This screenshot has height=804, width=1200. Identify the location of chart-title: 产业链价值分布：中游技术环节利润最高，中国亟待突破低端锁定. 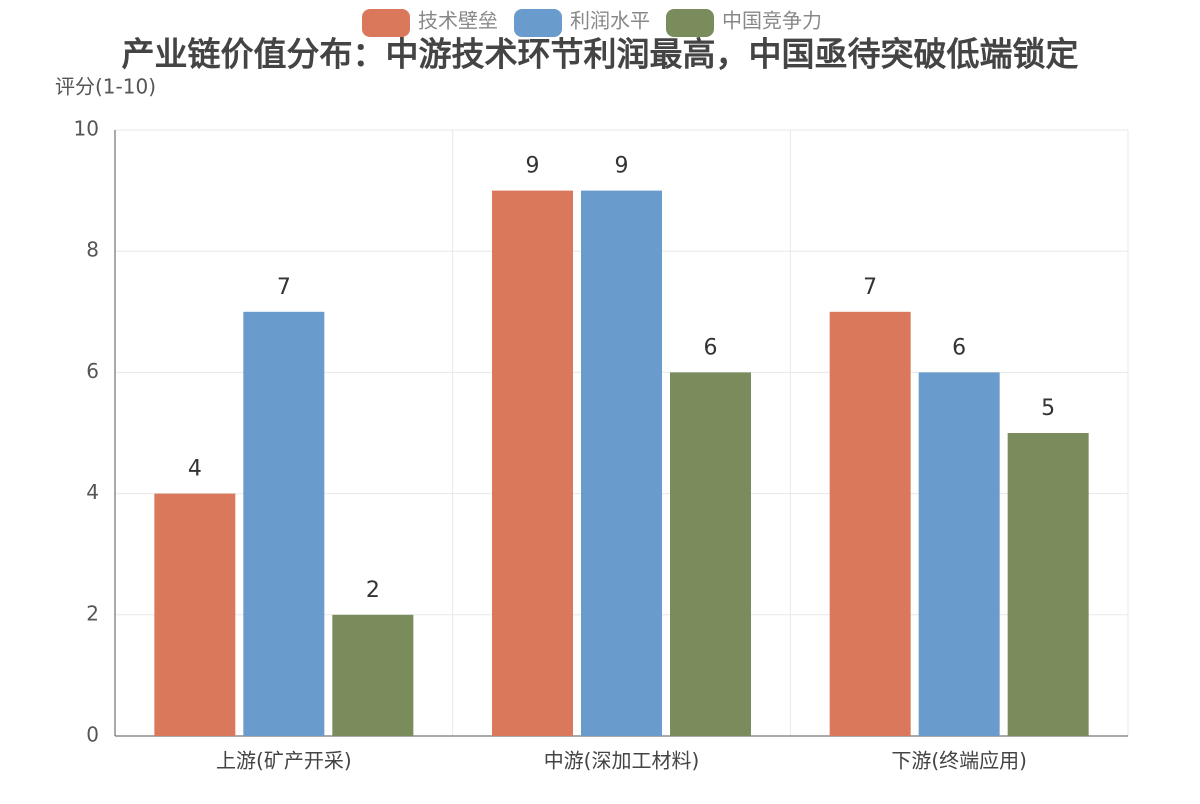
(600, 54).